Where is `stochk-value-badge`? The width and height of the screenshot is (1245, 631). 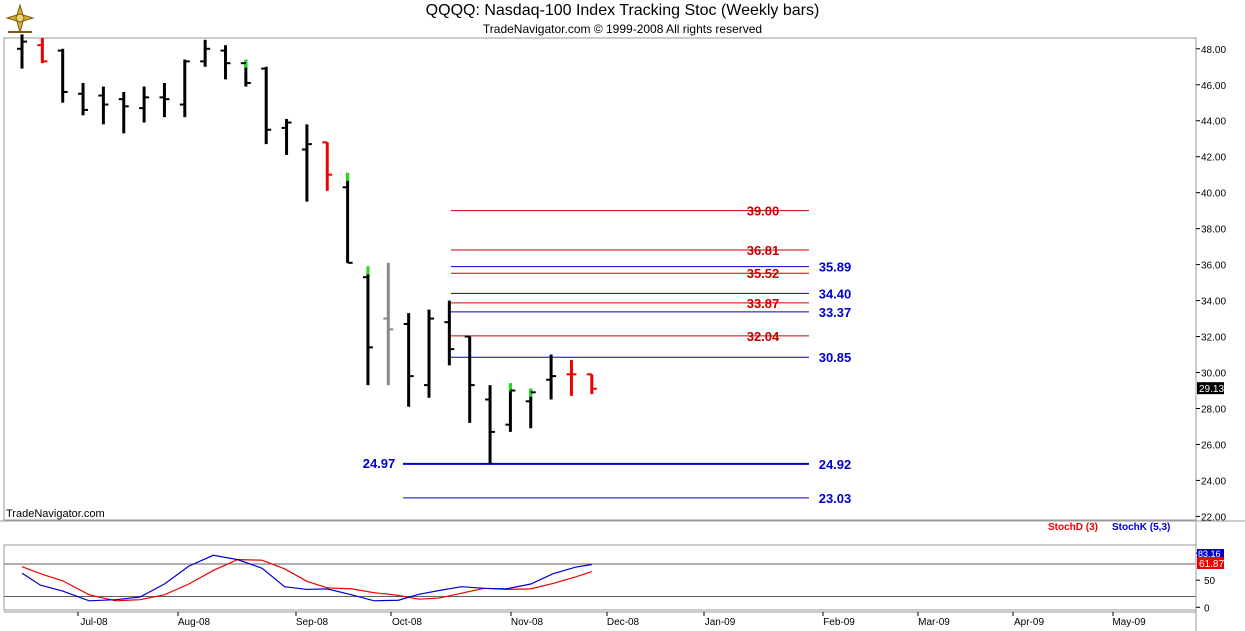 stochk-value-badge is located at coordinates (1210, 553).